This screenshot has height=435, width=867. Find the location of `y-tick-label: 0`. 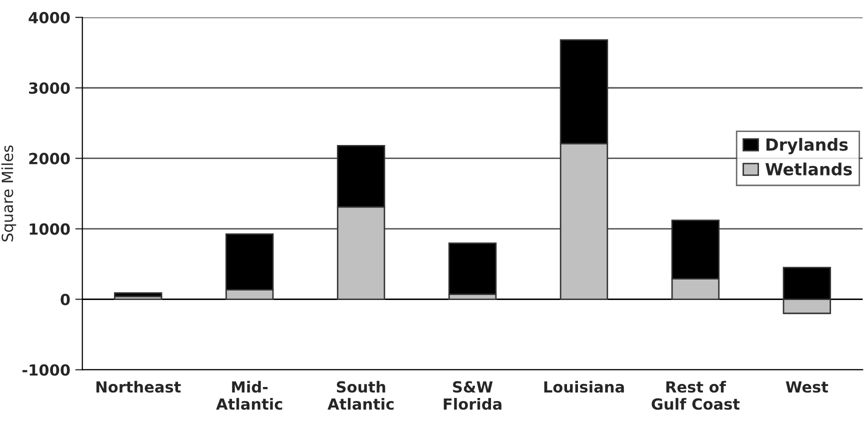

y-tick-label: 0 is located at coordinates (65, 300).